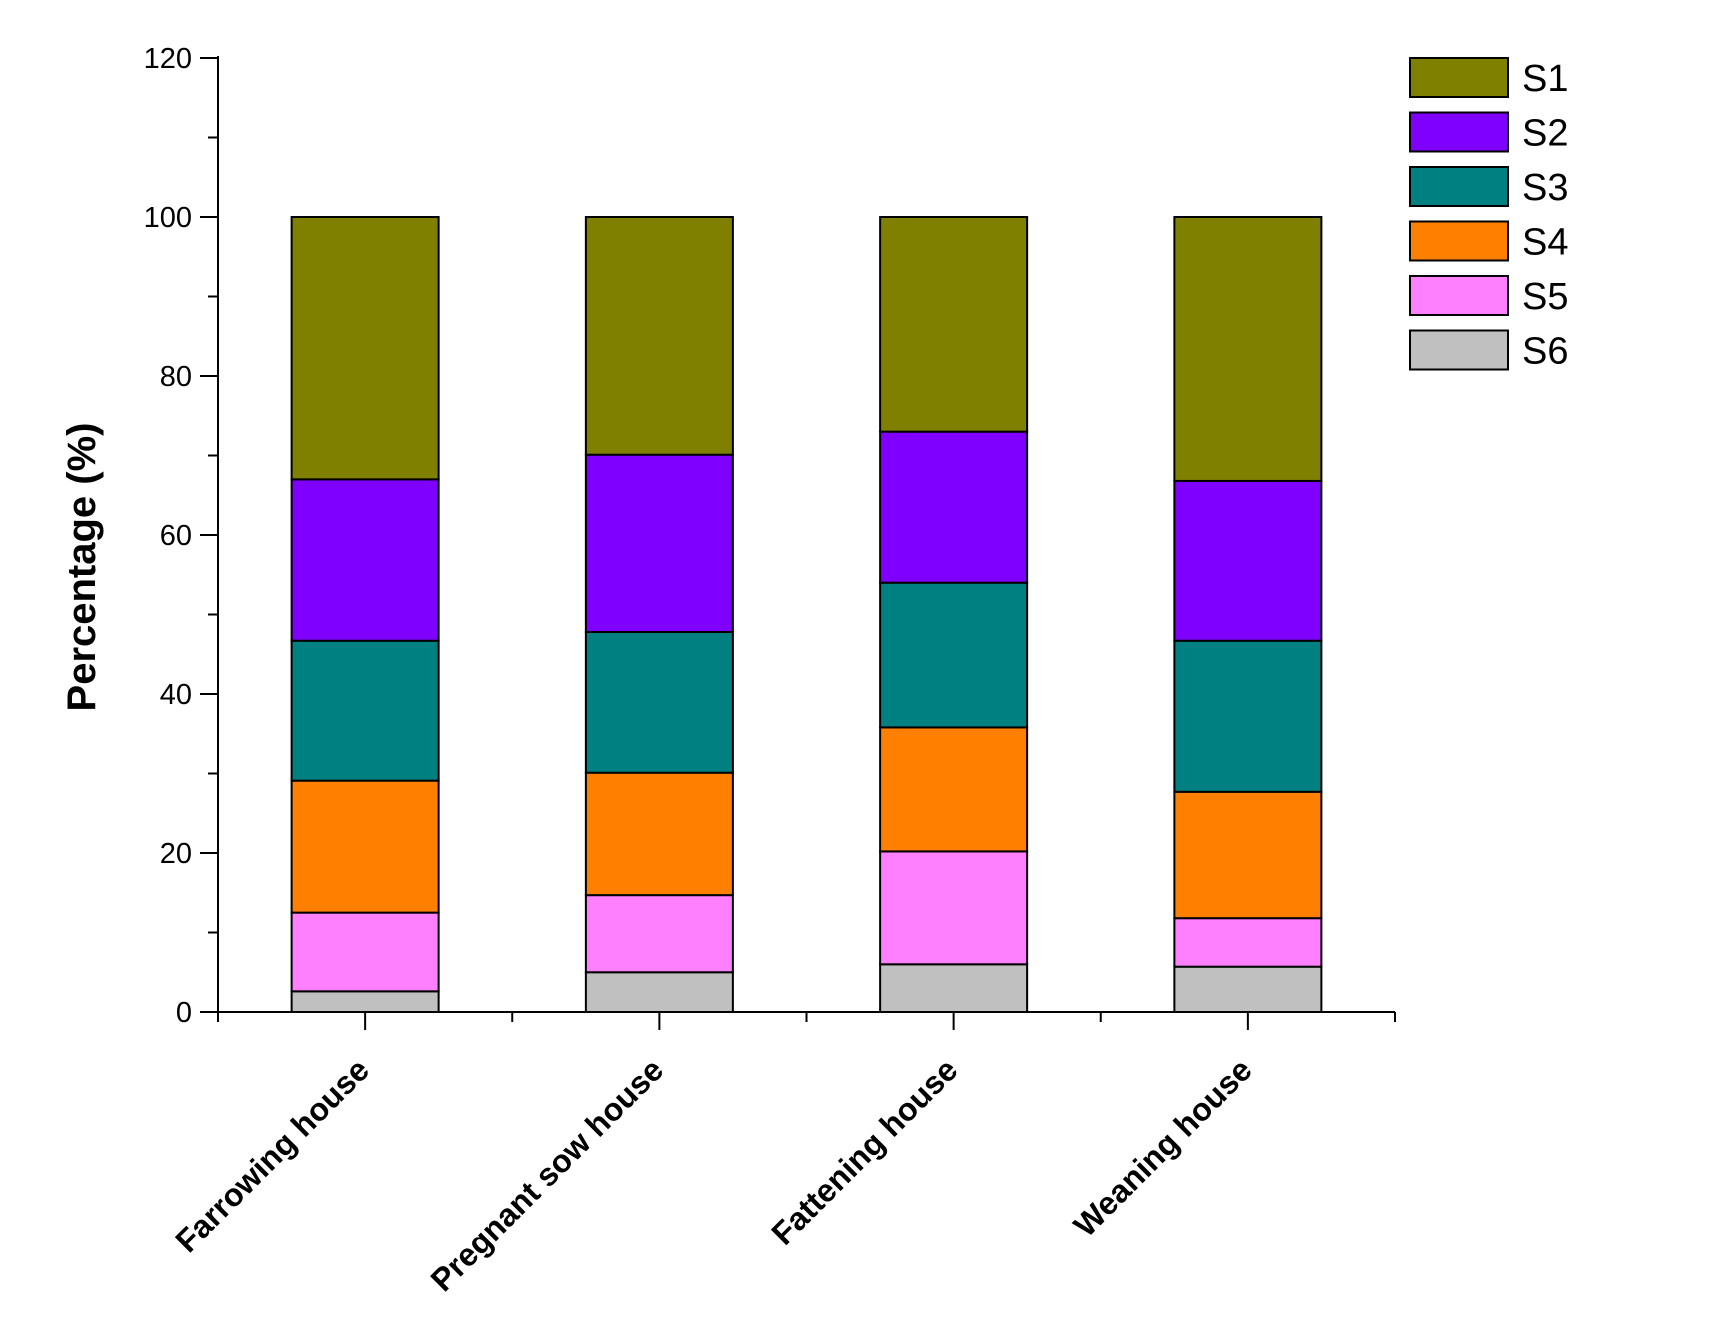 The image size is (1710, 1321). Describe the element at coordinates (547, 1174) in the screenshot. I see `x-tick-label: Pregnant sow house` at that location.